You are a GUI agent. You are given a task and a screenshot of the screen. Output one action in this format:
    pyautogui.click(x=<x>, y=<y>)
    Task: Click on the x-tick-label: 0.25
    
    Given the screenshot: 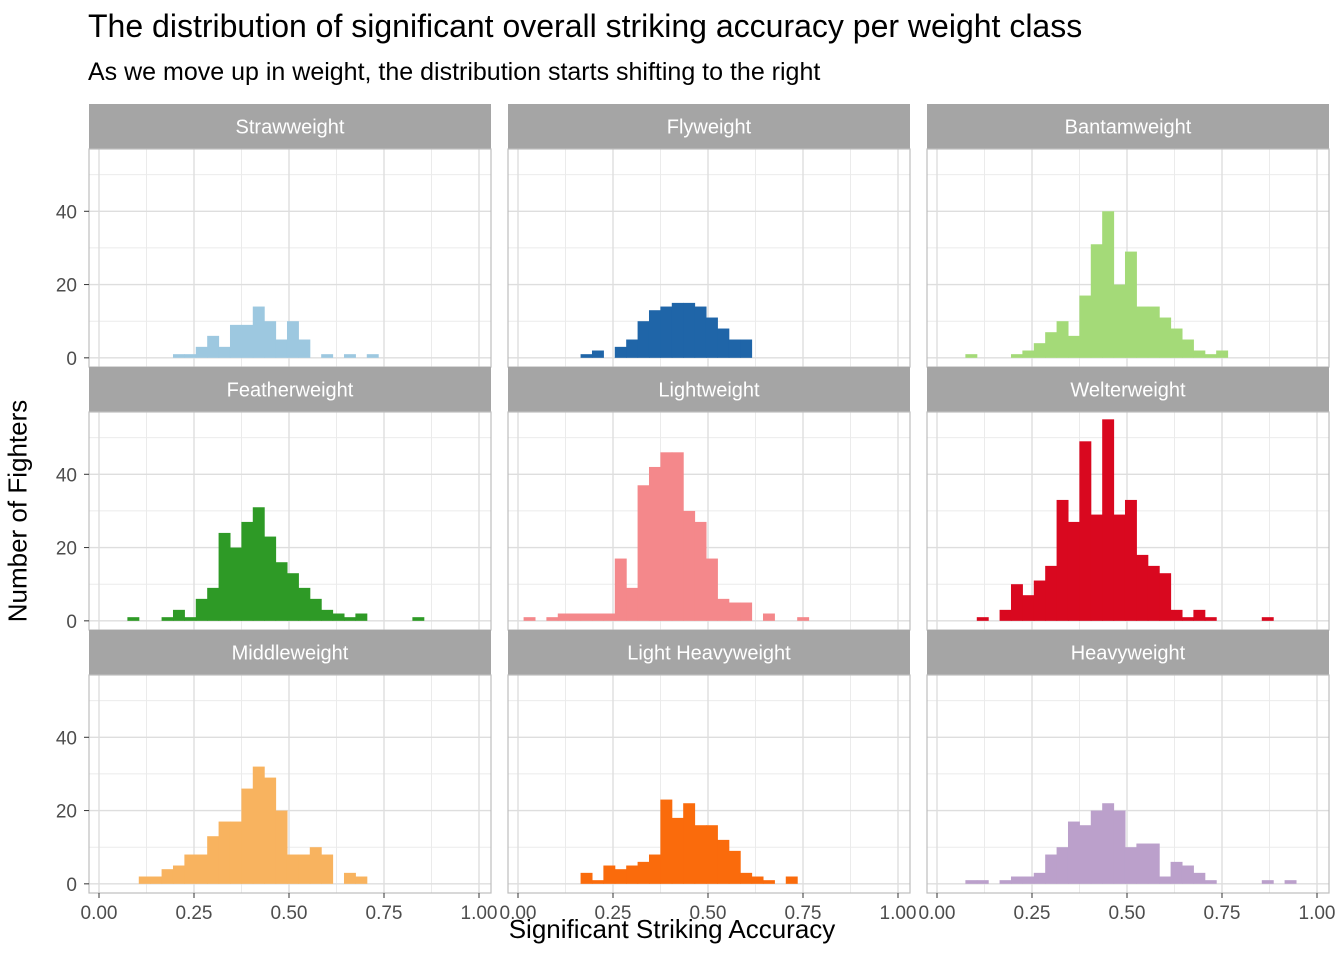 What is the action you would take?
    pyautogui.click(x=613, y=913)
    